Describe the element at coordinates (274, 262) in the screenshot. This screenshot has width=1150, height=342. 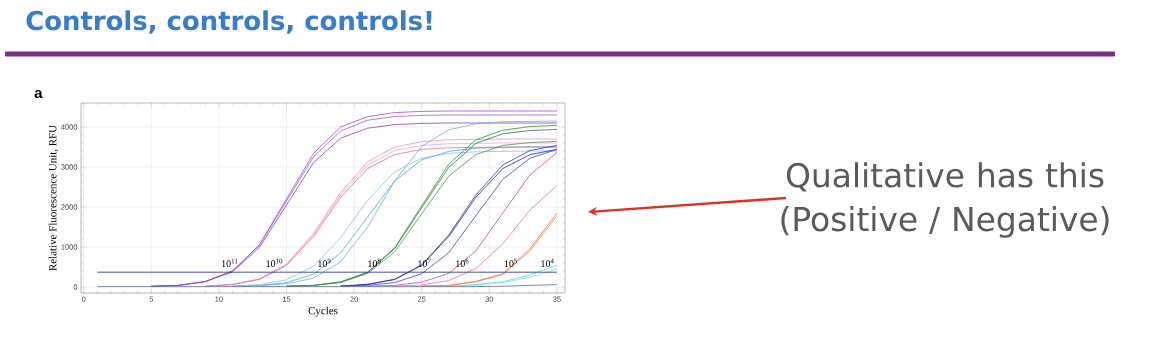
I see `annotation: 10$^{10}$` at that location.